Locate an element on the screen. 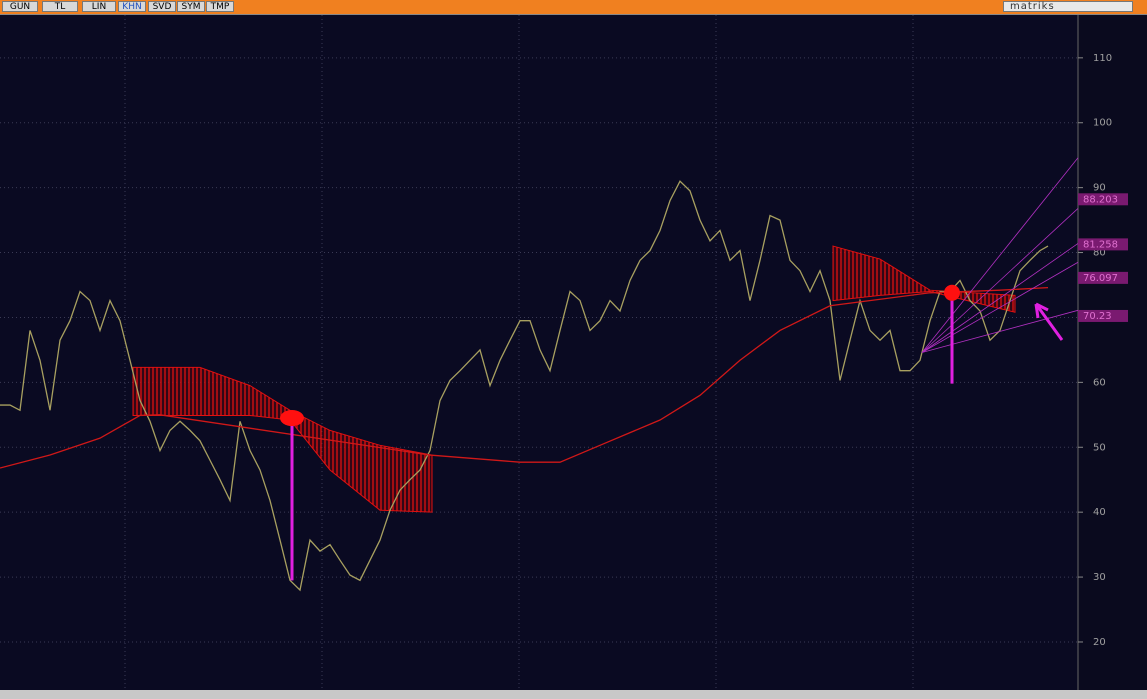 This screenshot has height=699, width=1147. brand-selector: matriks is located at coordinates (1068, 6).